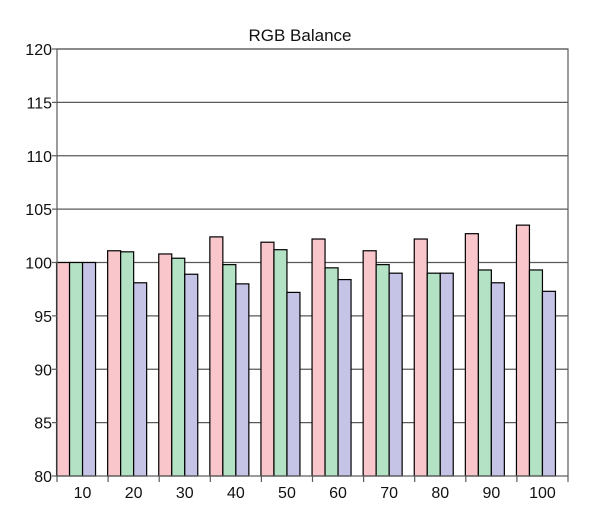 This screenshot has height=518, width=600. I want to click on y-tick-label: 120, so click(38, 50).